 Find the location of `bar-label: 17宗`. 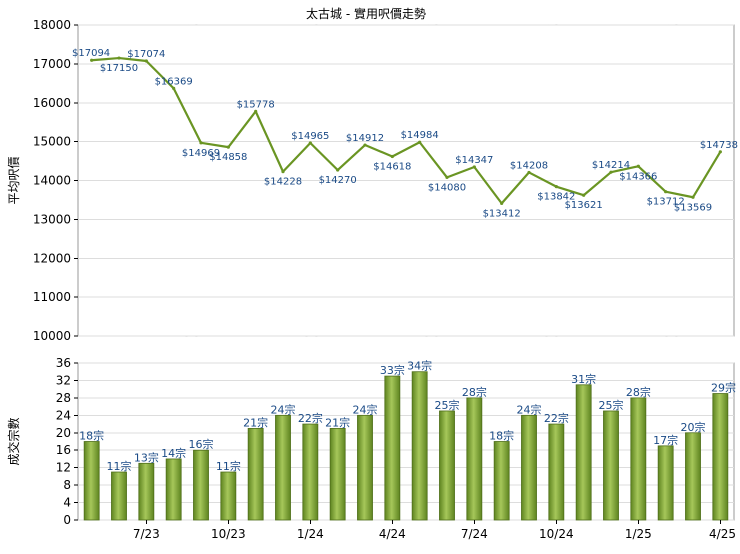

bar-label: 17宗 is located at coordinates (665, 440).